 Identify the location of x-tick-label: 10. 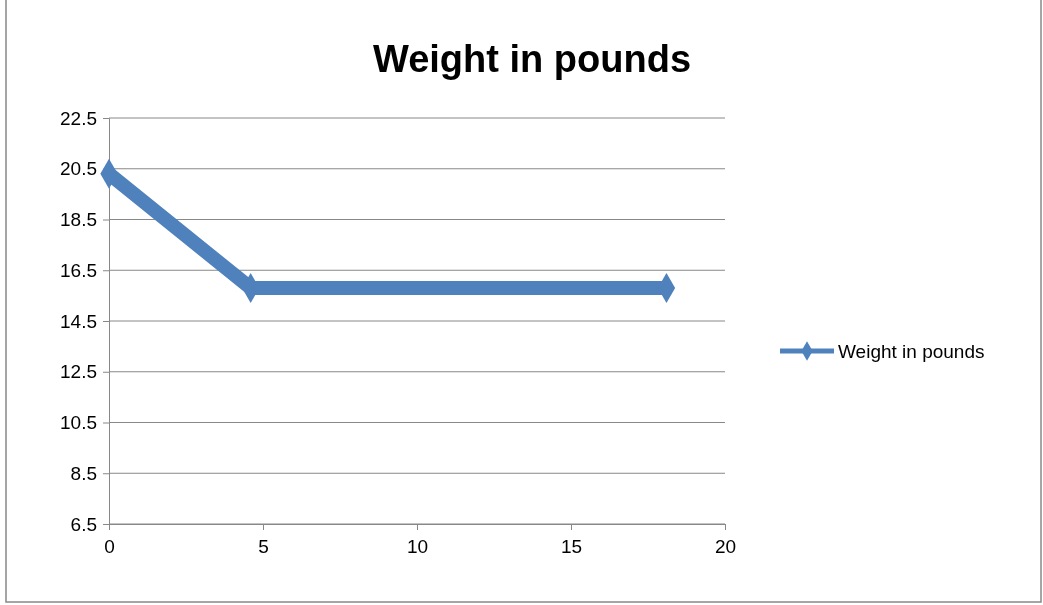
(417, 547).